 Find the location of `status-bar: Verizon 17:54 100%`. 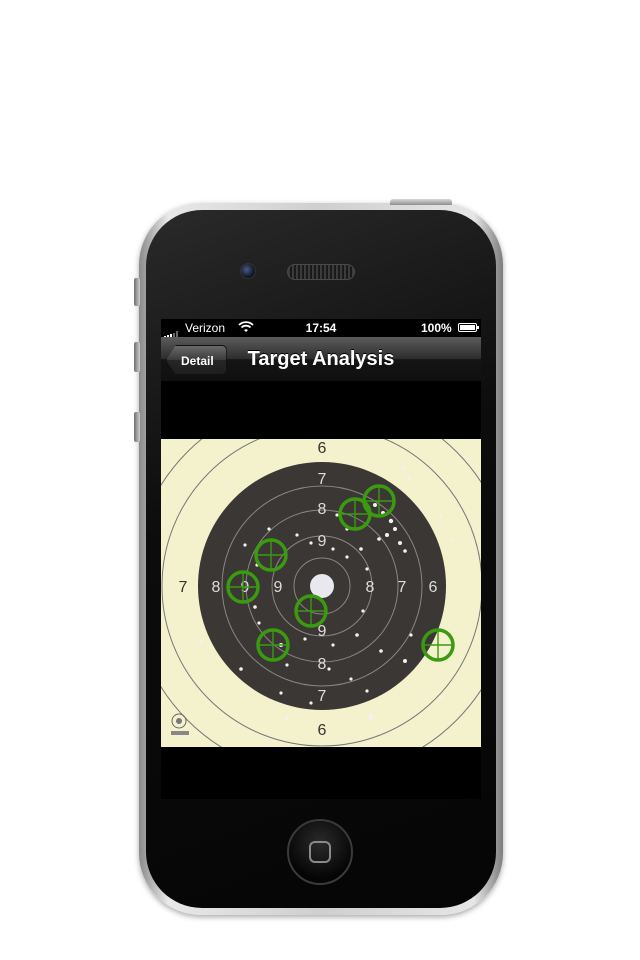

status-bar: Verizon 17:54 100% is located at coordinates (321, 329).